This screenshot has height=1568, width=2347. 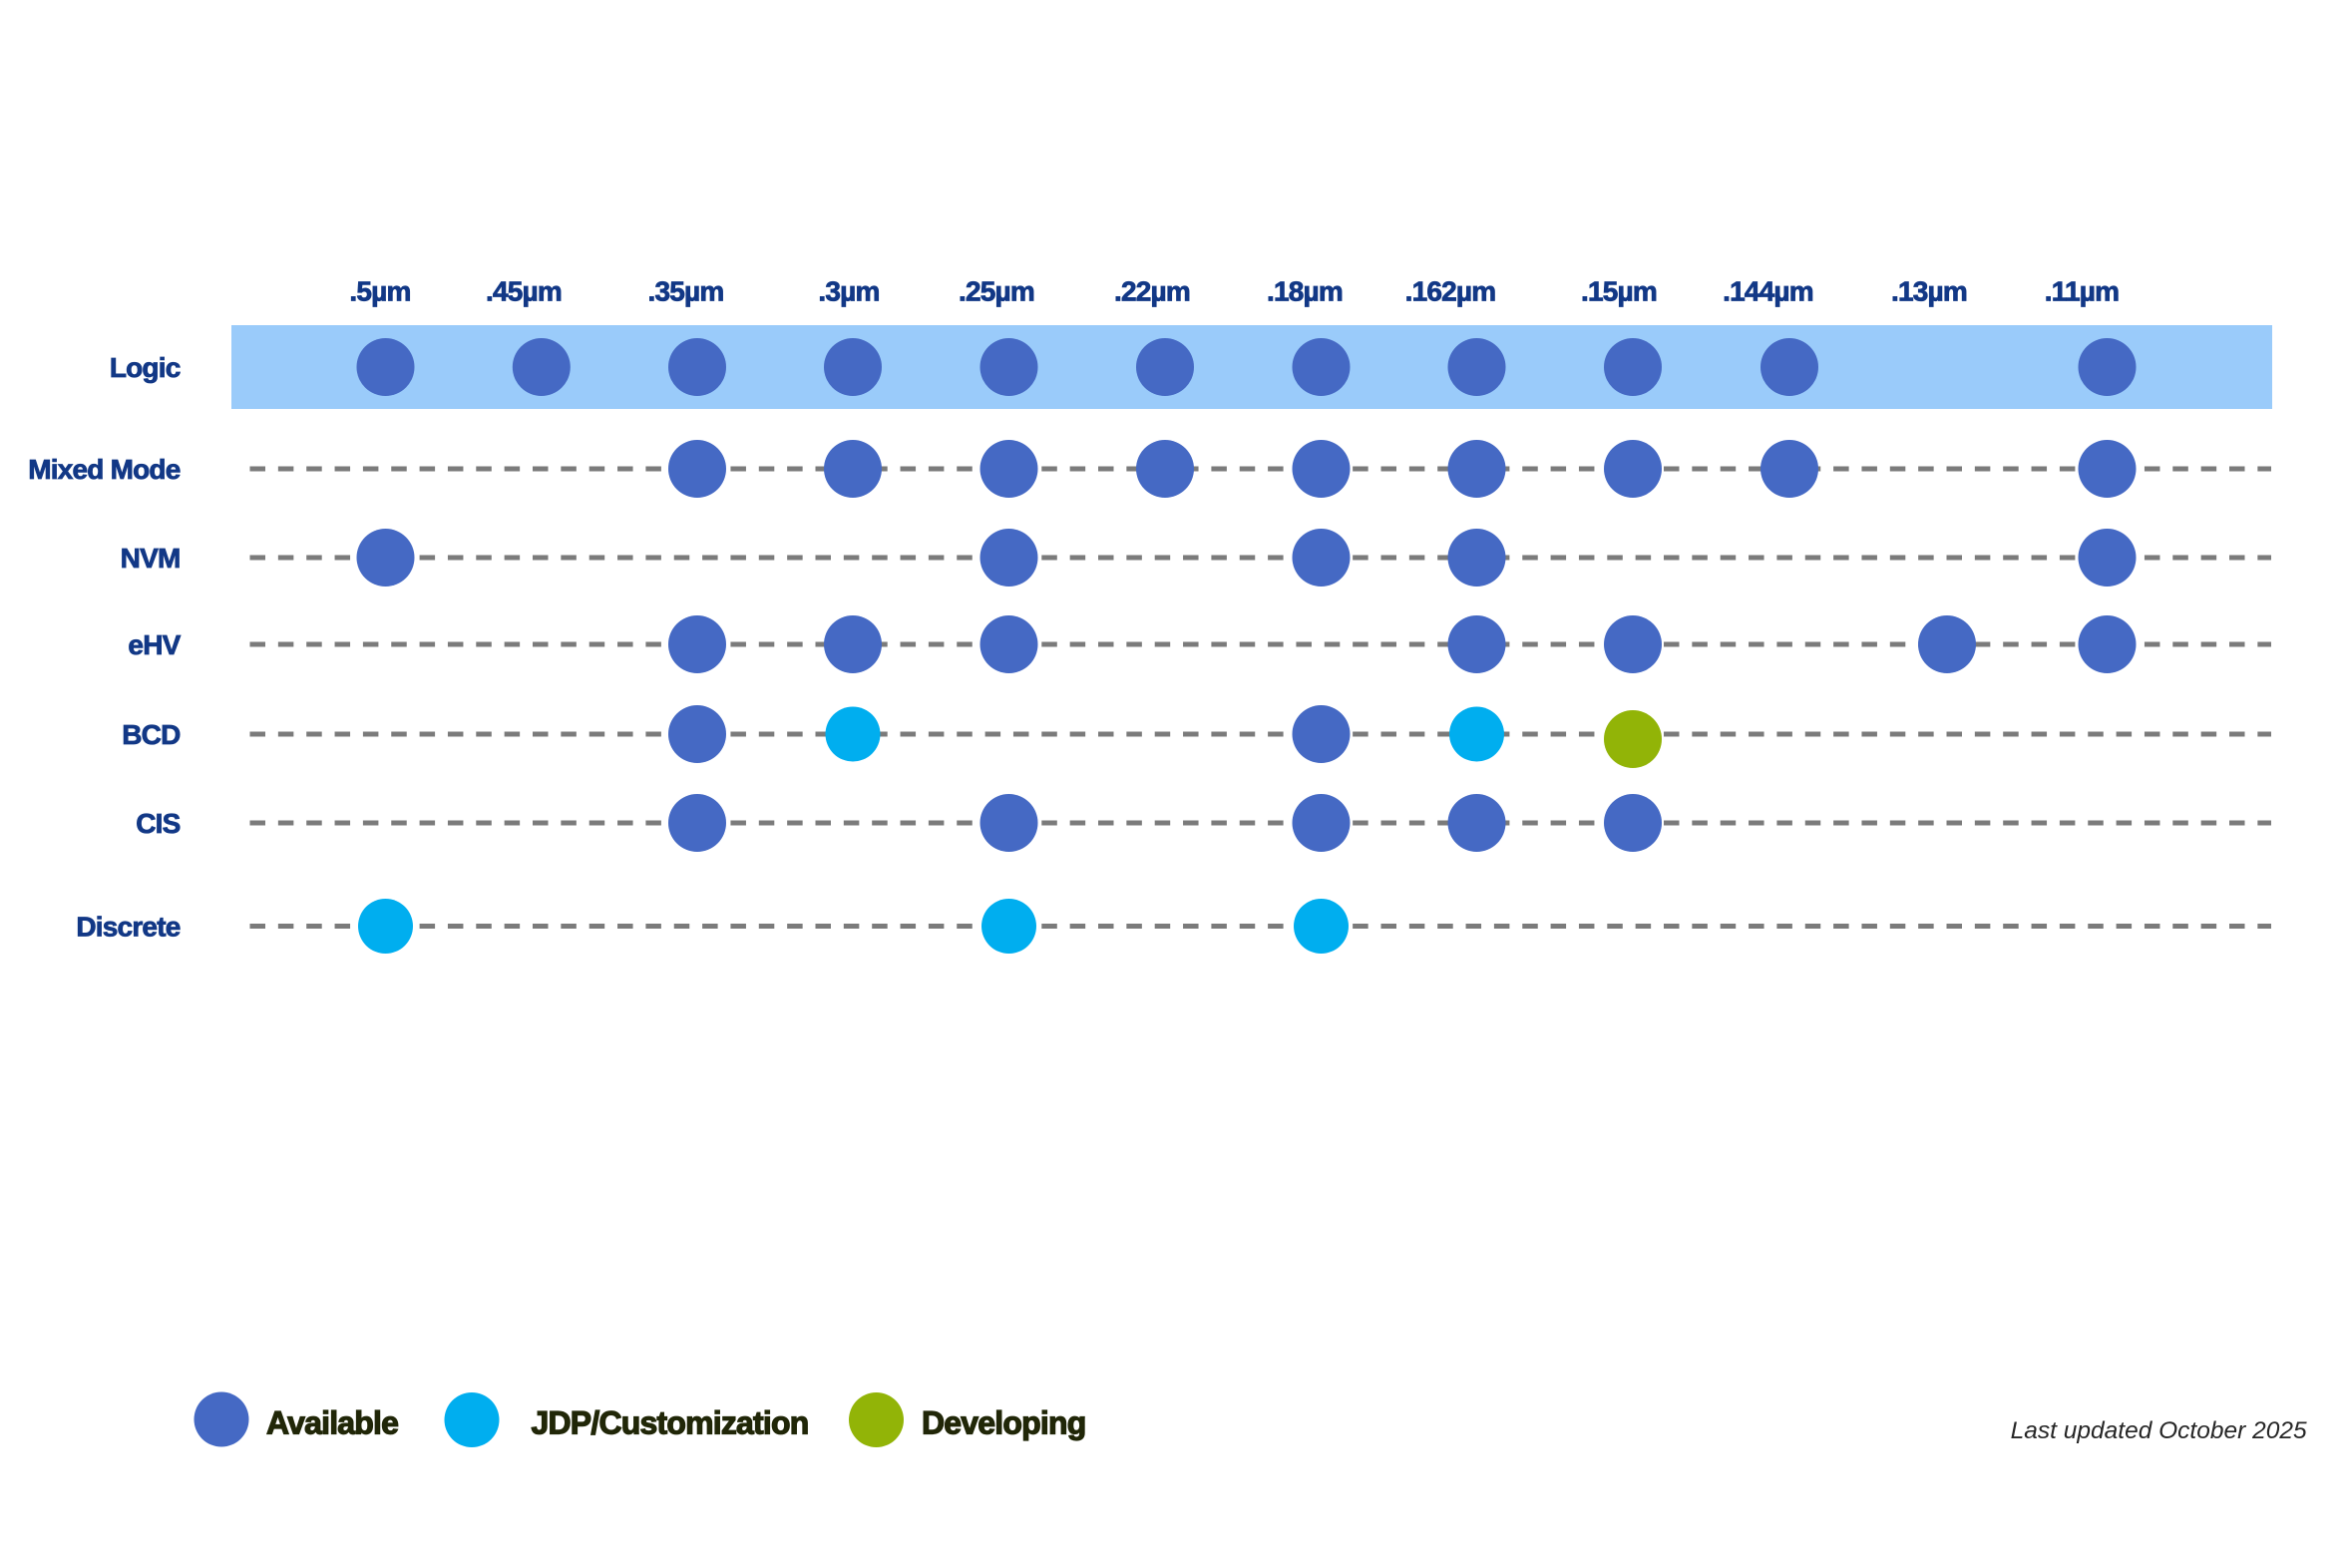 What do you see at coordinates (686, 292) in the screenshot?
I see `svg-text: .35µm` at bounding box center [686, 292].